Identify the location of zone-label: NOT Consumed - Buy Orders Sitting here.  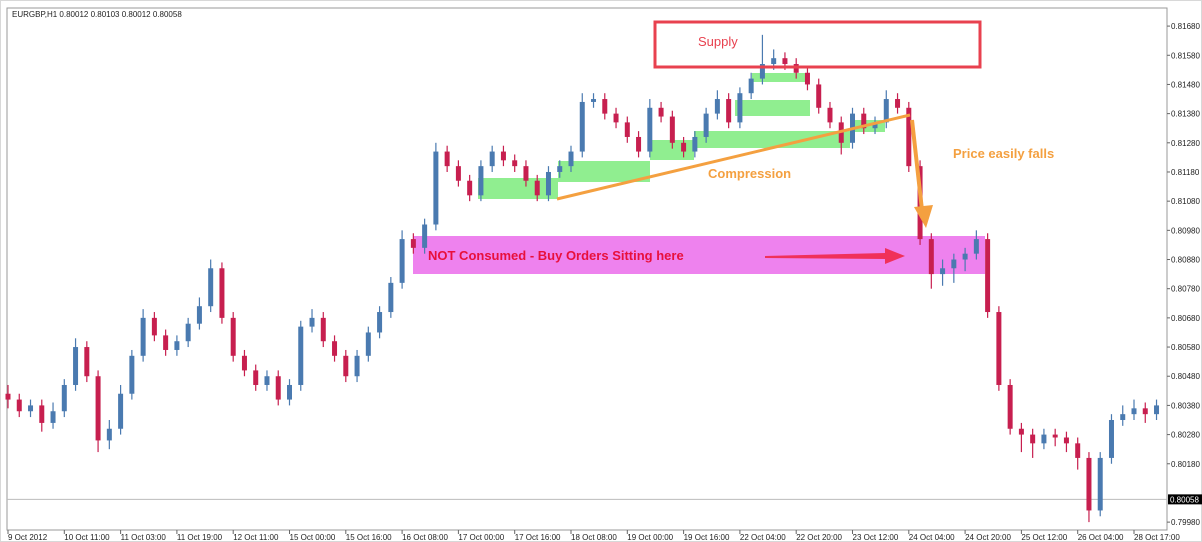
(556, 255).